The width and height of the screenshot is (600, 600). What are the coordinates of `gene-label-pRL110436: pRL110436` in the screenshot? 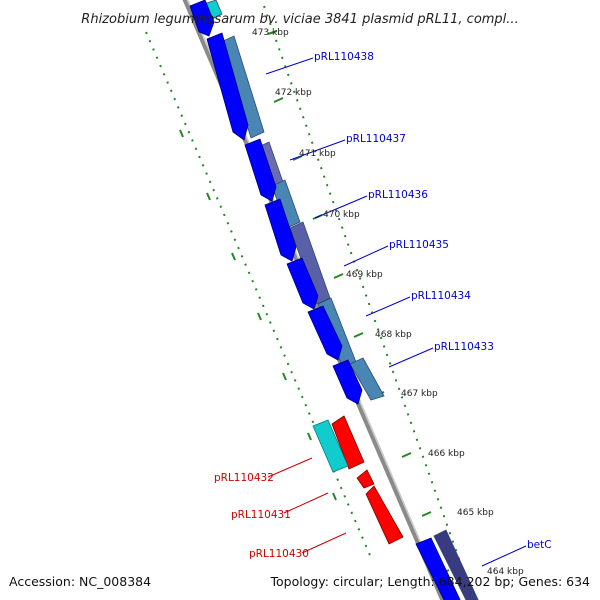 It's located at (398, 195).